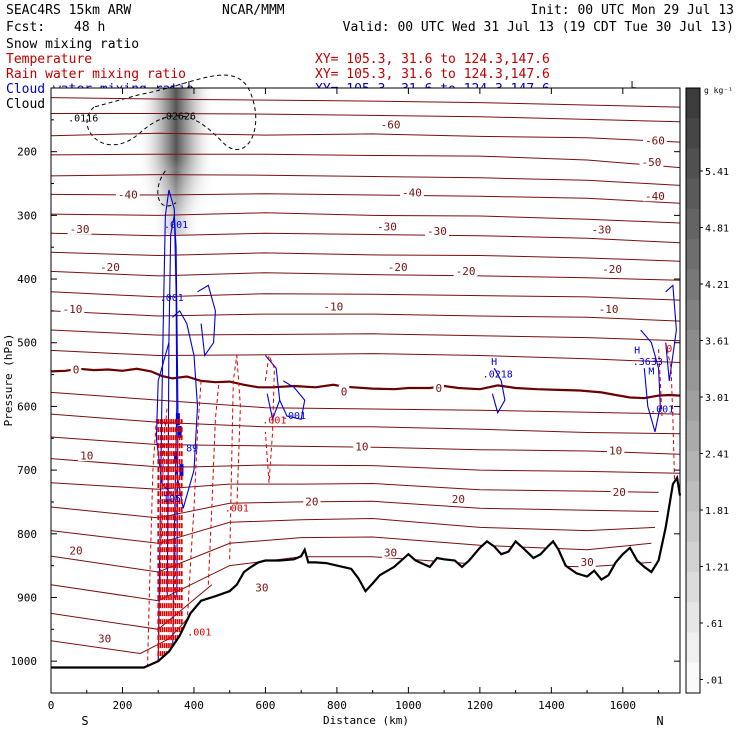  I want to click on rain-label: 0, so click(669, 349).